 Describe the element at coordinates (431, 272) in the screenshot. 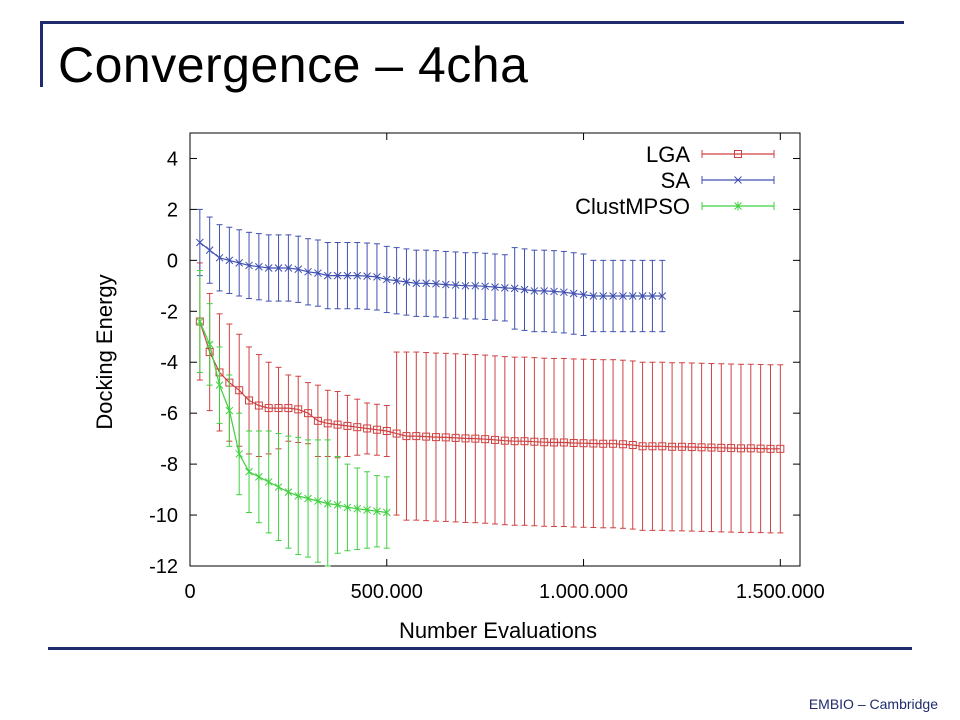

I see `series-sa` at that location.